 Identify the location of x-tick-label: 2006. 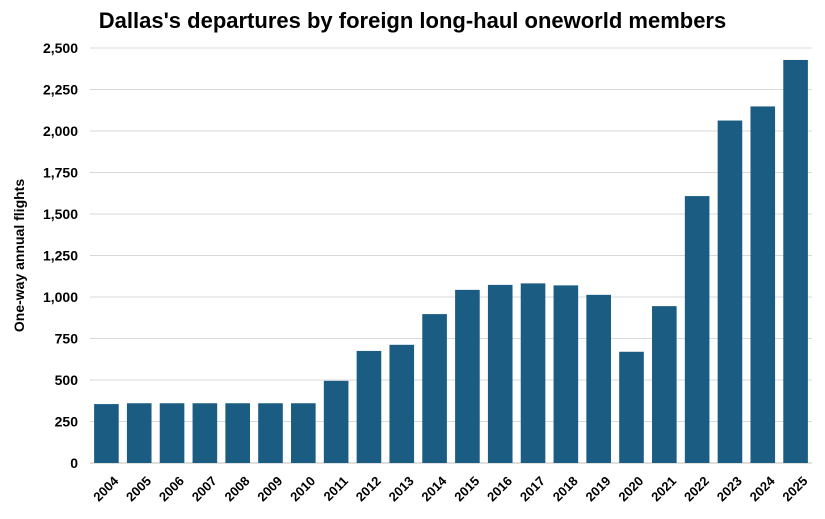
(171, 488).